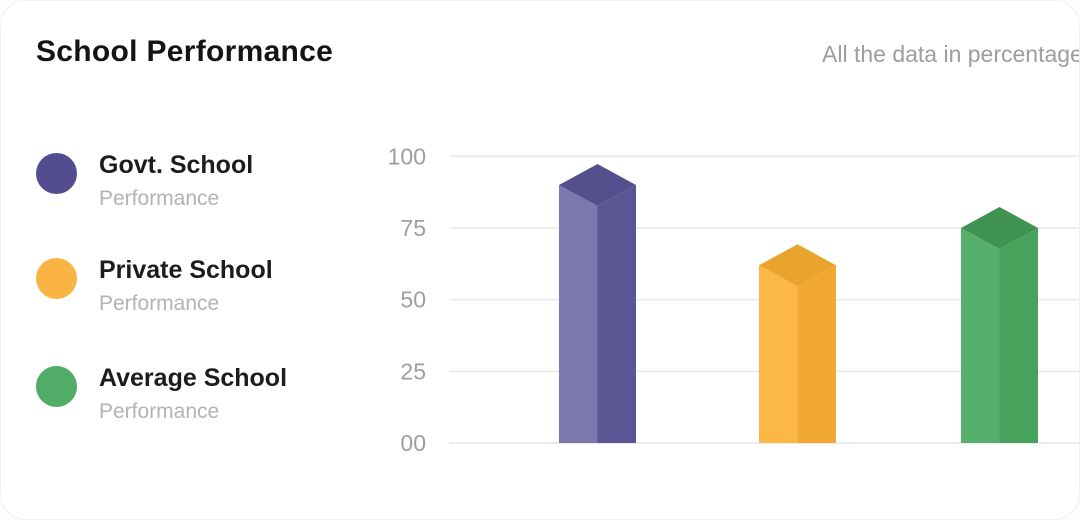 Image resolution: width=1080 pixels, height=520 pixels. What do you see at coordinates (56, 386) in the screenshot?
I see `legend-dot-average-school` at bounding box center [56, 386].